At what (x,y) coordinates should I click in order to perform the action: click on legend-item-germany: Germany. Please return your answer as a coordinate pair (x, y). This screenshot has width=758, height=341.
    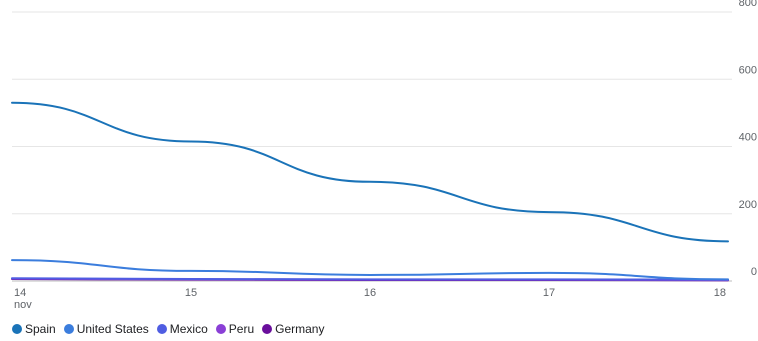
    Looking at the image, I should click on (293, 329).